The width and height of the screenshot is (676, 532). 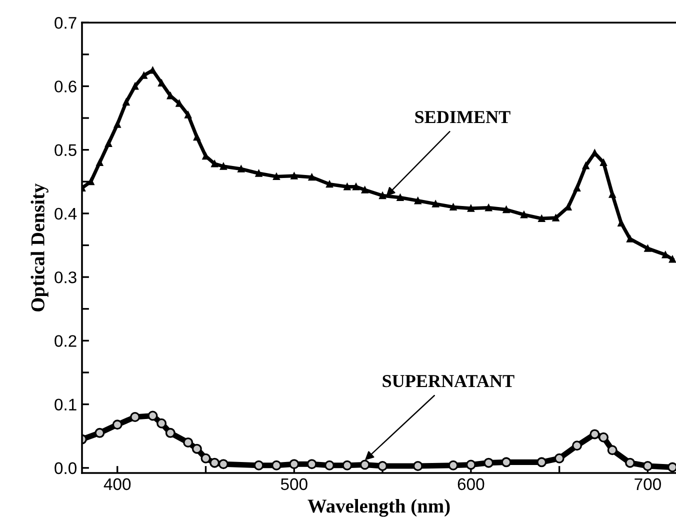 What do you see at coordinates (294, 484) in the screenshot?
I see `x-tick-label: 500` at bounding box center [294, 484].